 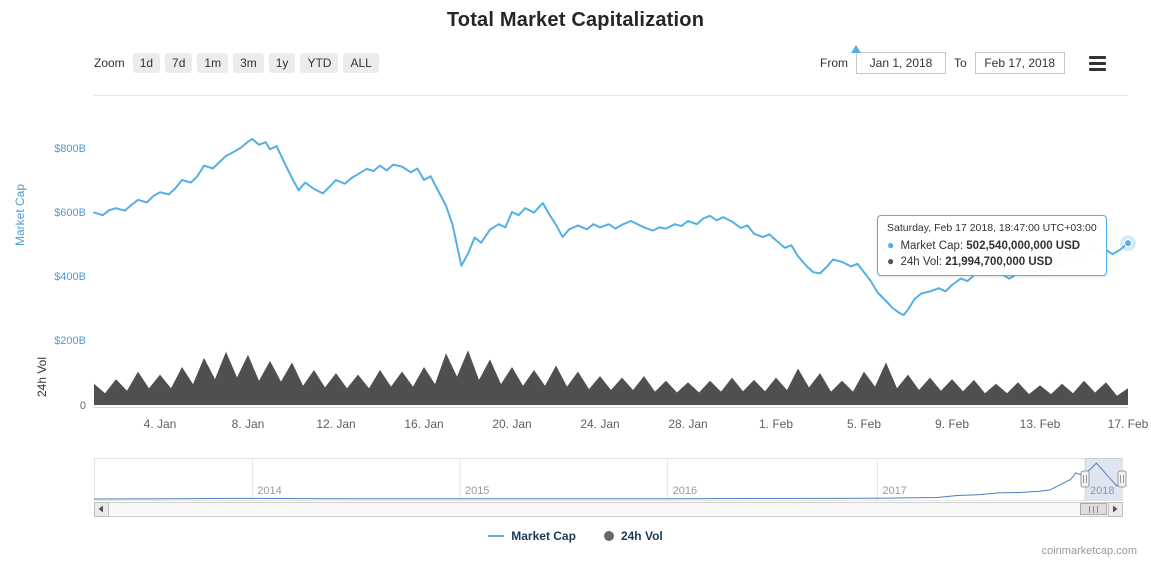 I want to click on to-label: To, so click(x=960, y=63).